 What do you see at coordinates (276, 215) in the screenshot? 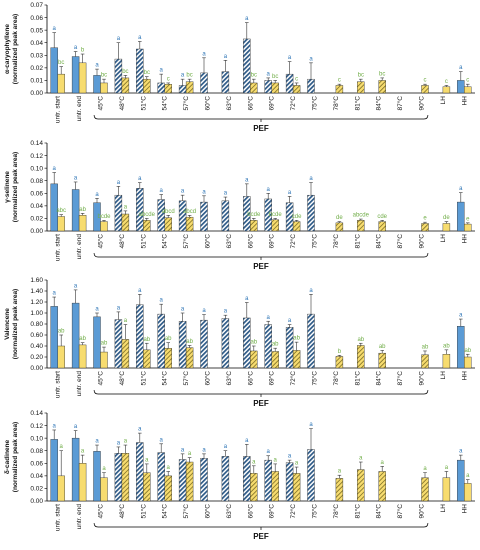
I see `significance-letter: bcde` at bounding box center [276, 215].